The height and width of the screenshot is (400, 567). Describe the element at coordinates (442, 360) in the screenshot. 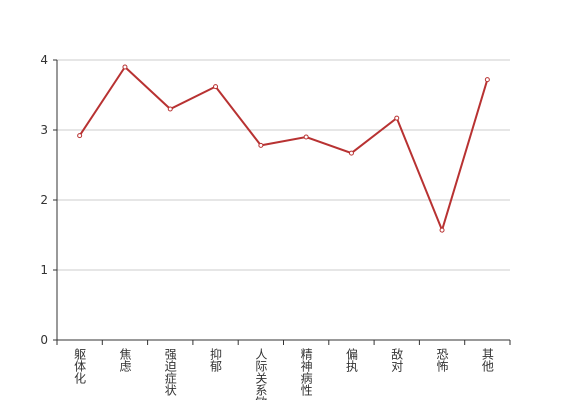

I see `x-tick-label: 恐怖` at that location.